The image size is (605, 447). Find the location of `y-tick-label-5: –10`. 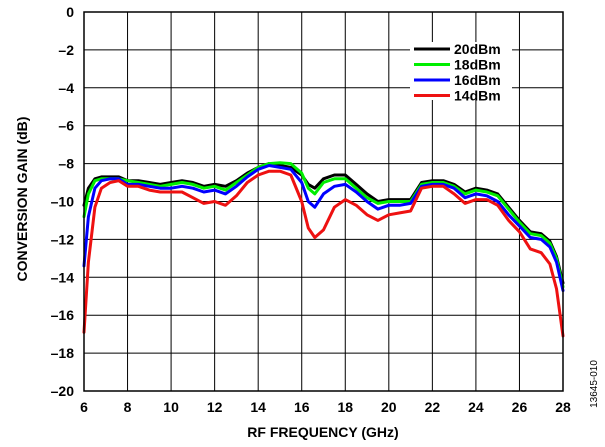

y-tick-label-5: –10 is located at coordinates (63, 202).